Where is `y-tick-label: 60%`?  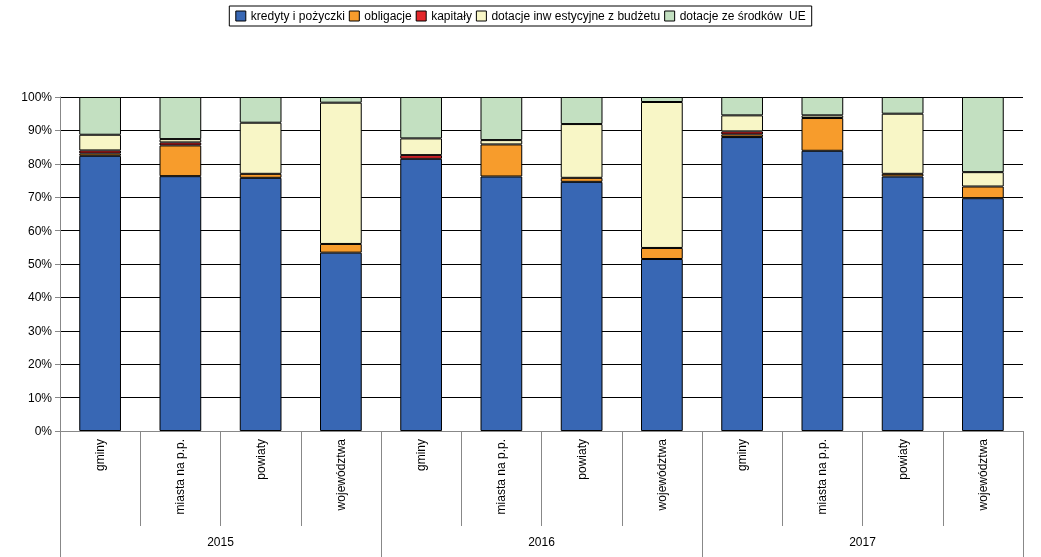
y-tick-label: 60% is located at coordinates (40, 230).